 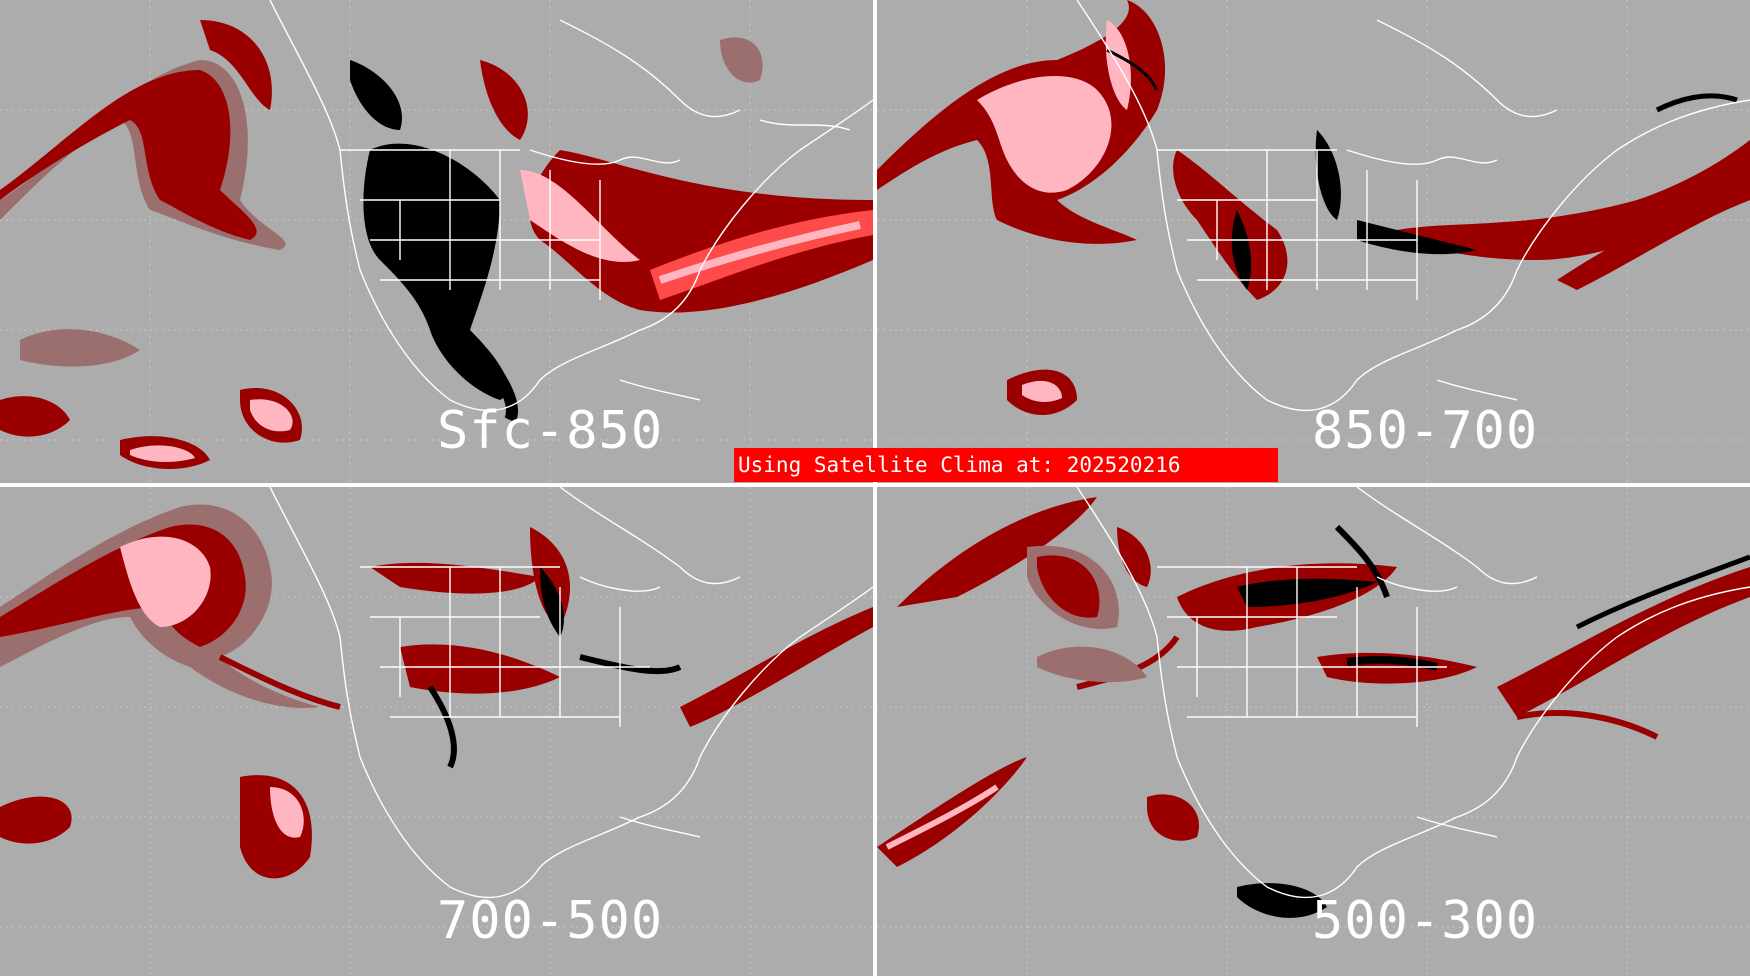 What do you see at coordinates (1425, 431) in the screenshot?
I see `panel-label: 850-700` at bounding box center [1425, 431].